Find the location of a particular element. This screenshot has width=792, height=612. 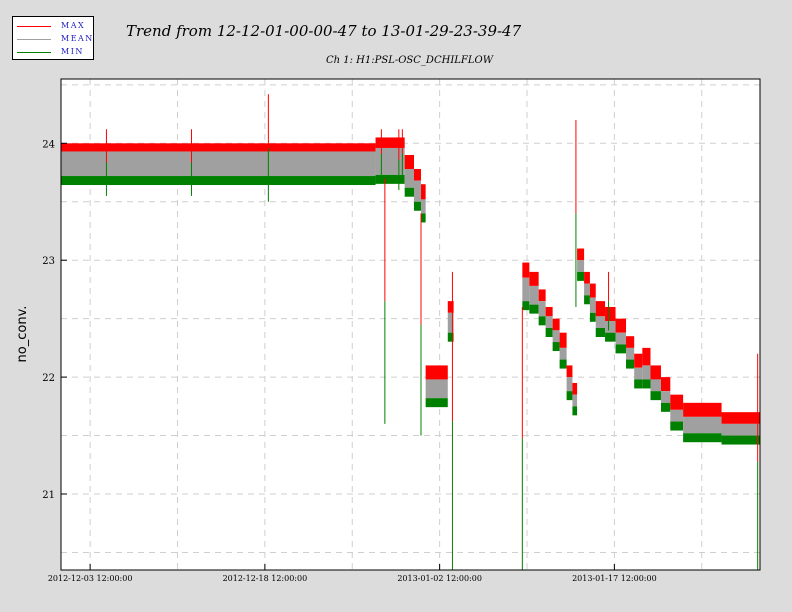

legend-item-max: MAX is located at coordinates (55, 26).